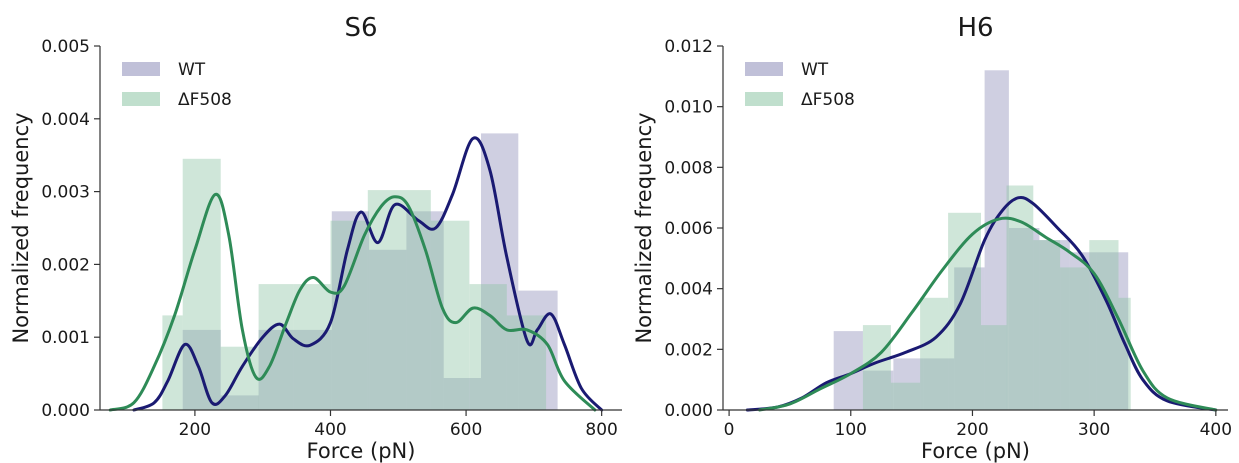 The height and width of the screenshot is (463, 1239). Describe the element at coordinates (65, 193) in the screenshot. I see `y-tick-label: 0.003` at that location.